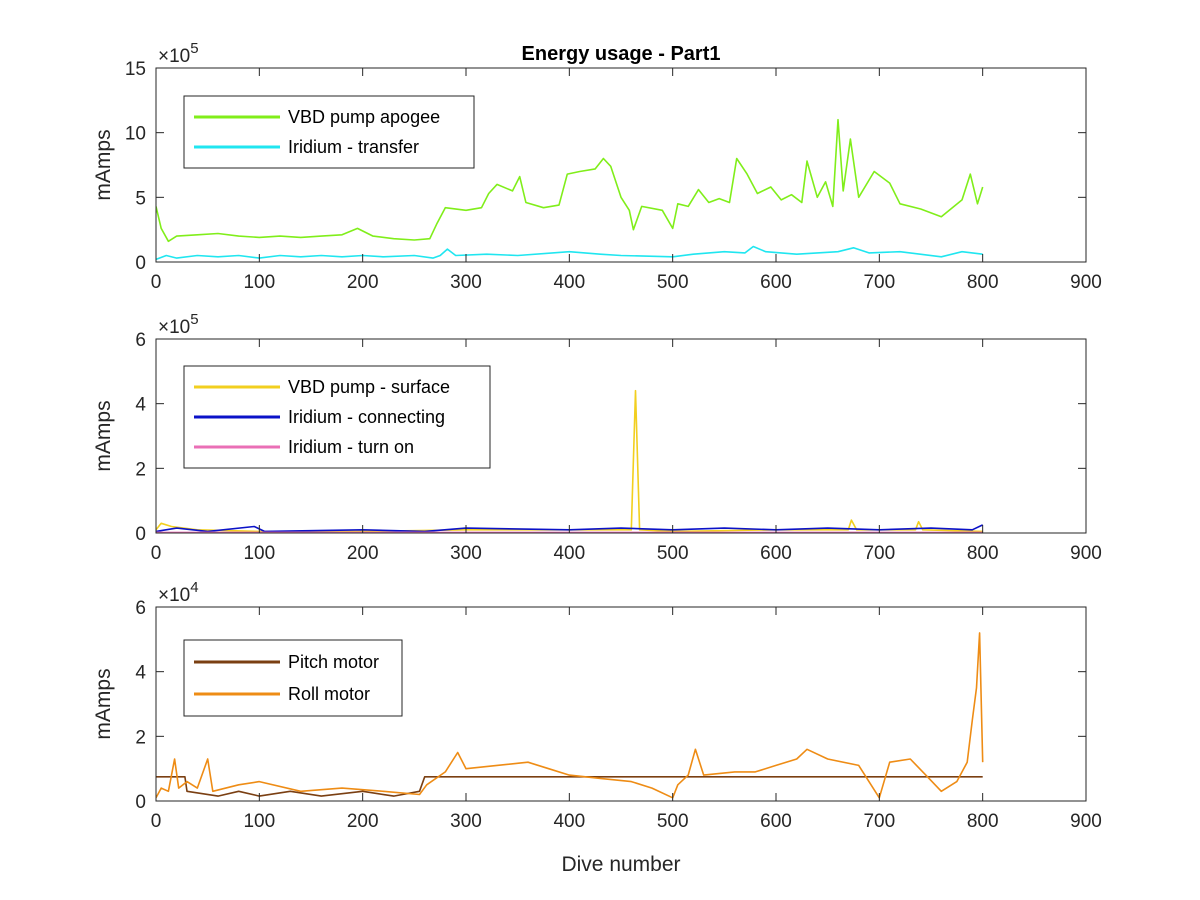 Image resolution: width=1200 pixels, height=900 pixels. What do you see at coordinates (351, 447) in the screenshot?
I see `legend-entry: Iridium - turn on` at bounding box center [351, 447].